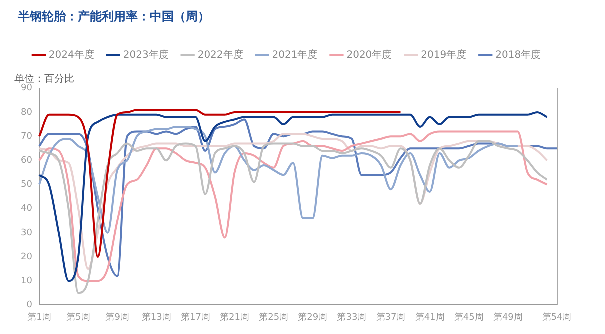 The height and width of the screenshot is (334, 605). What do you see at coordinates (430, 317) in the screenshot?
I see `x-tick-label: 第41周` at bounding box center [430, 317].